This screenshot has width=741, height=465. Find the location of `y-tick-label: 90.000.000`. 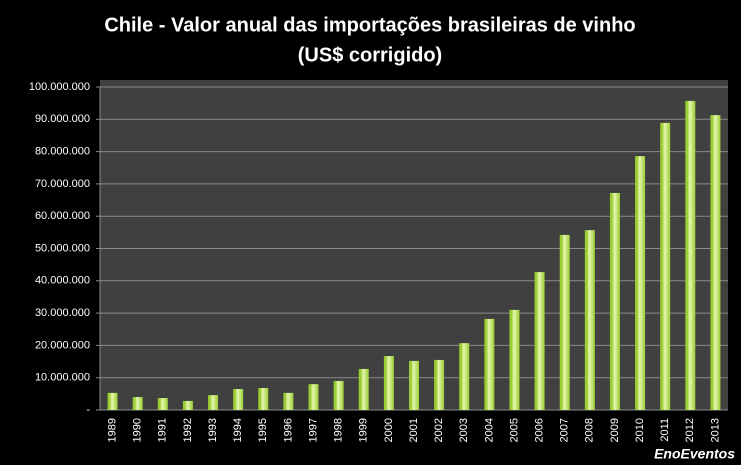

y-tick-label: 90.000.000 is located at coordinates (62, 119).